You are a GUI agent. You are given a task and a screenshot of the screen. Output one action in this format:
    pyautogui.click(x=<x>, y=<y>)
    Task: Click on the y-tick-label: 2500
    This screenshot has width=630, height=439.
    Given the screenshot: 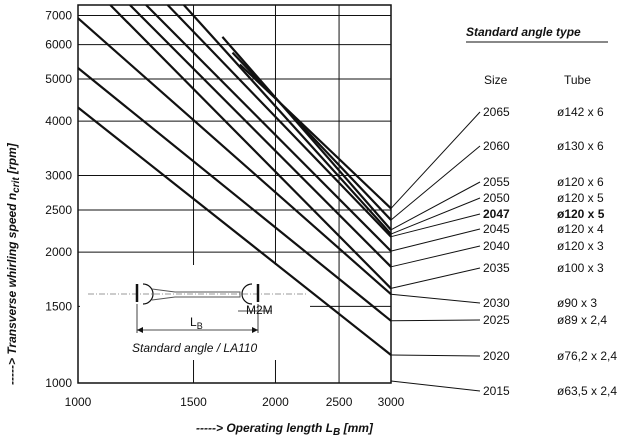 What is the action you would take?
    pyautogui.click(x=58, y=210)
    